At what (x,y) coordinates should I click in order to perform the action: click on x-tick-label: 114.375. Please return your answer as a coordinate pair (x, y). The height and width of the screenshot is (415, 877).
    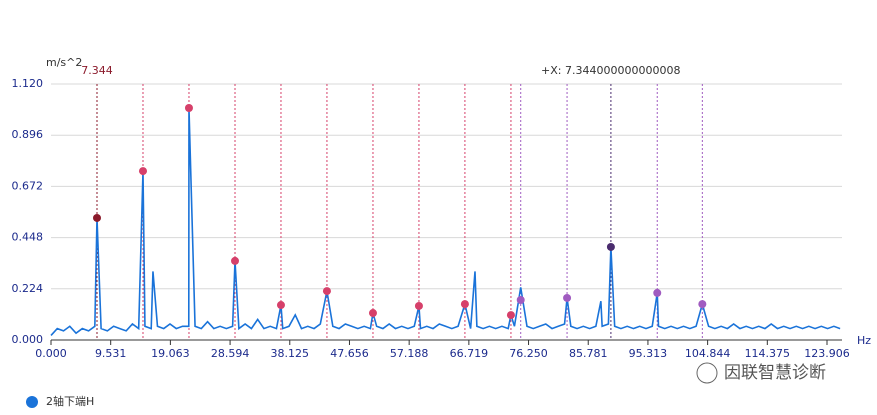
    Looking at the image, I should click on (768, 353).